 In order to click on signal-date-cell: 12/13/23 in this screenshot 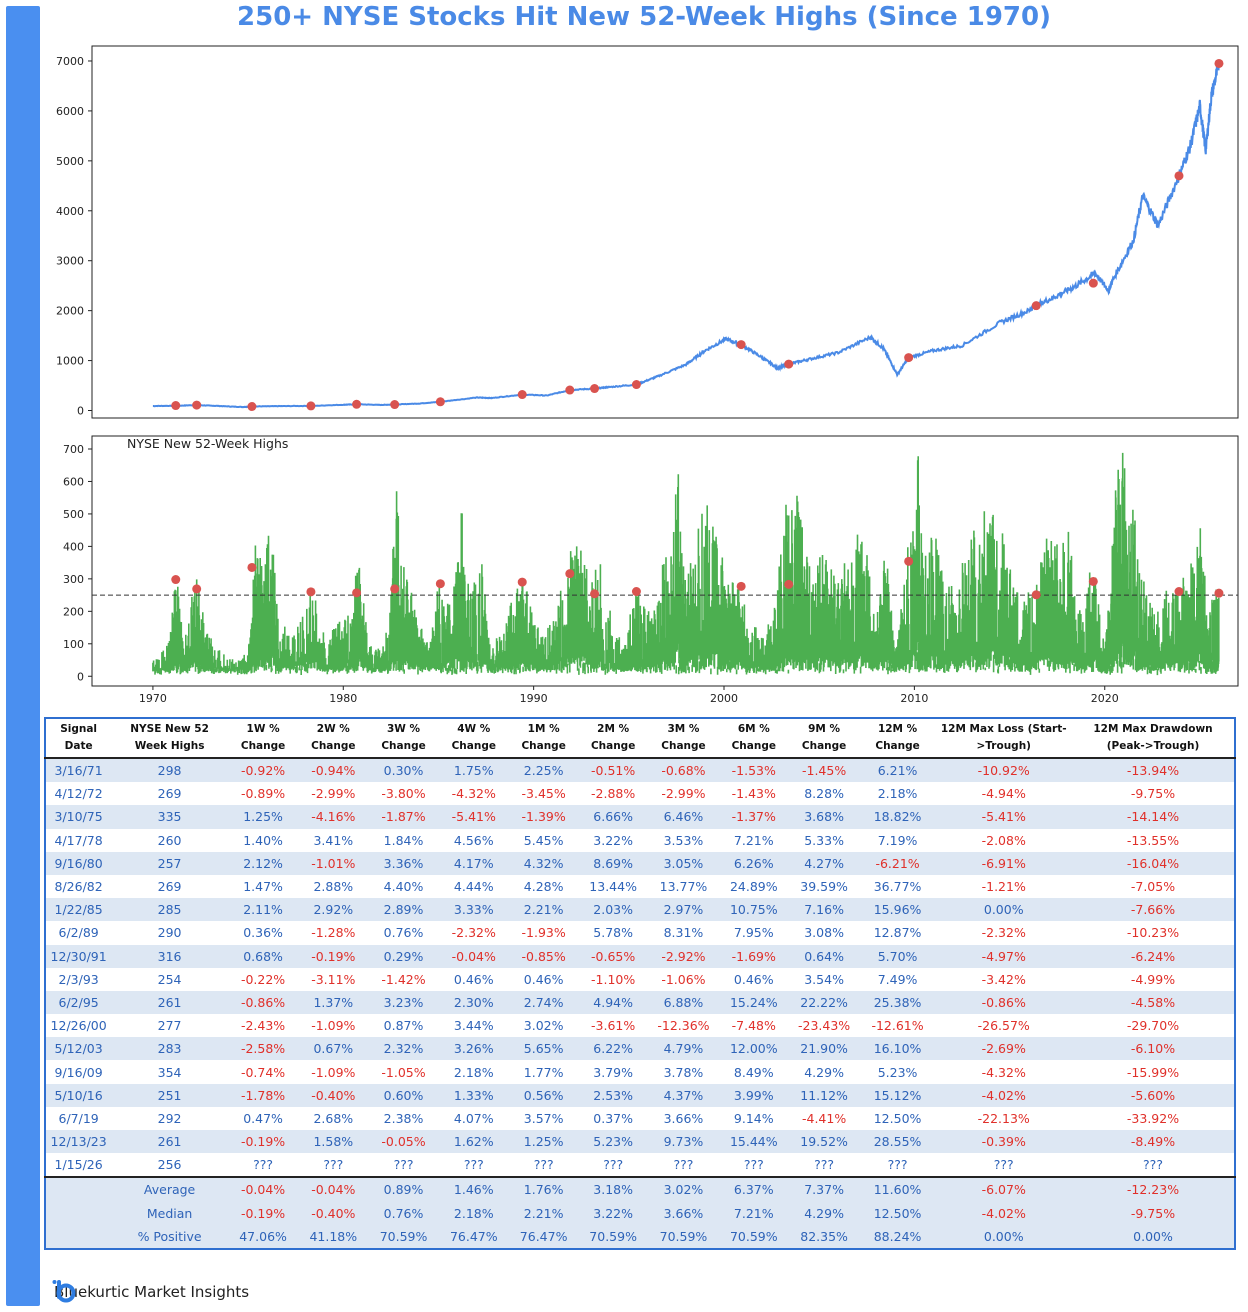, I will do `click(78, 1142)`.